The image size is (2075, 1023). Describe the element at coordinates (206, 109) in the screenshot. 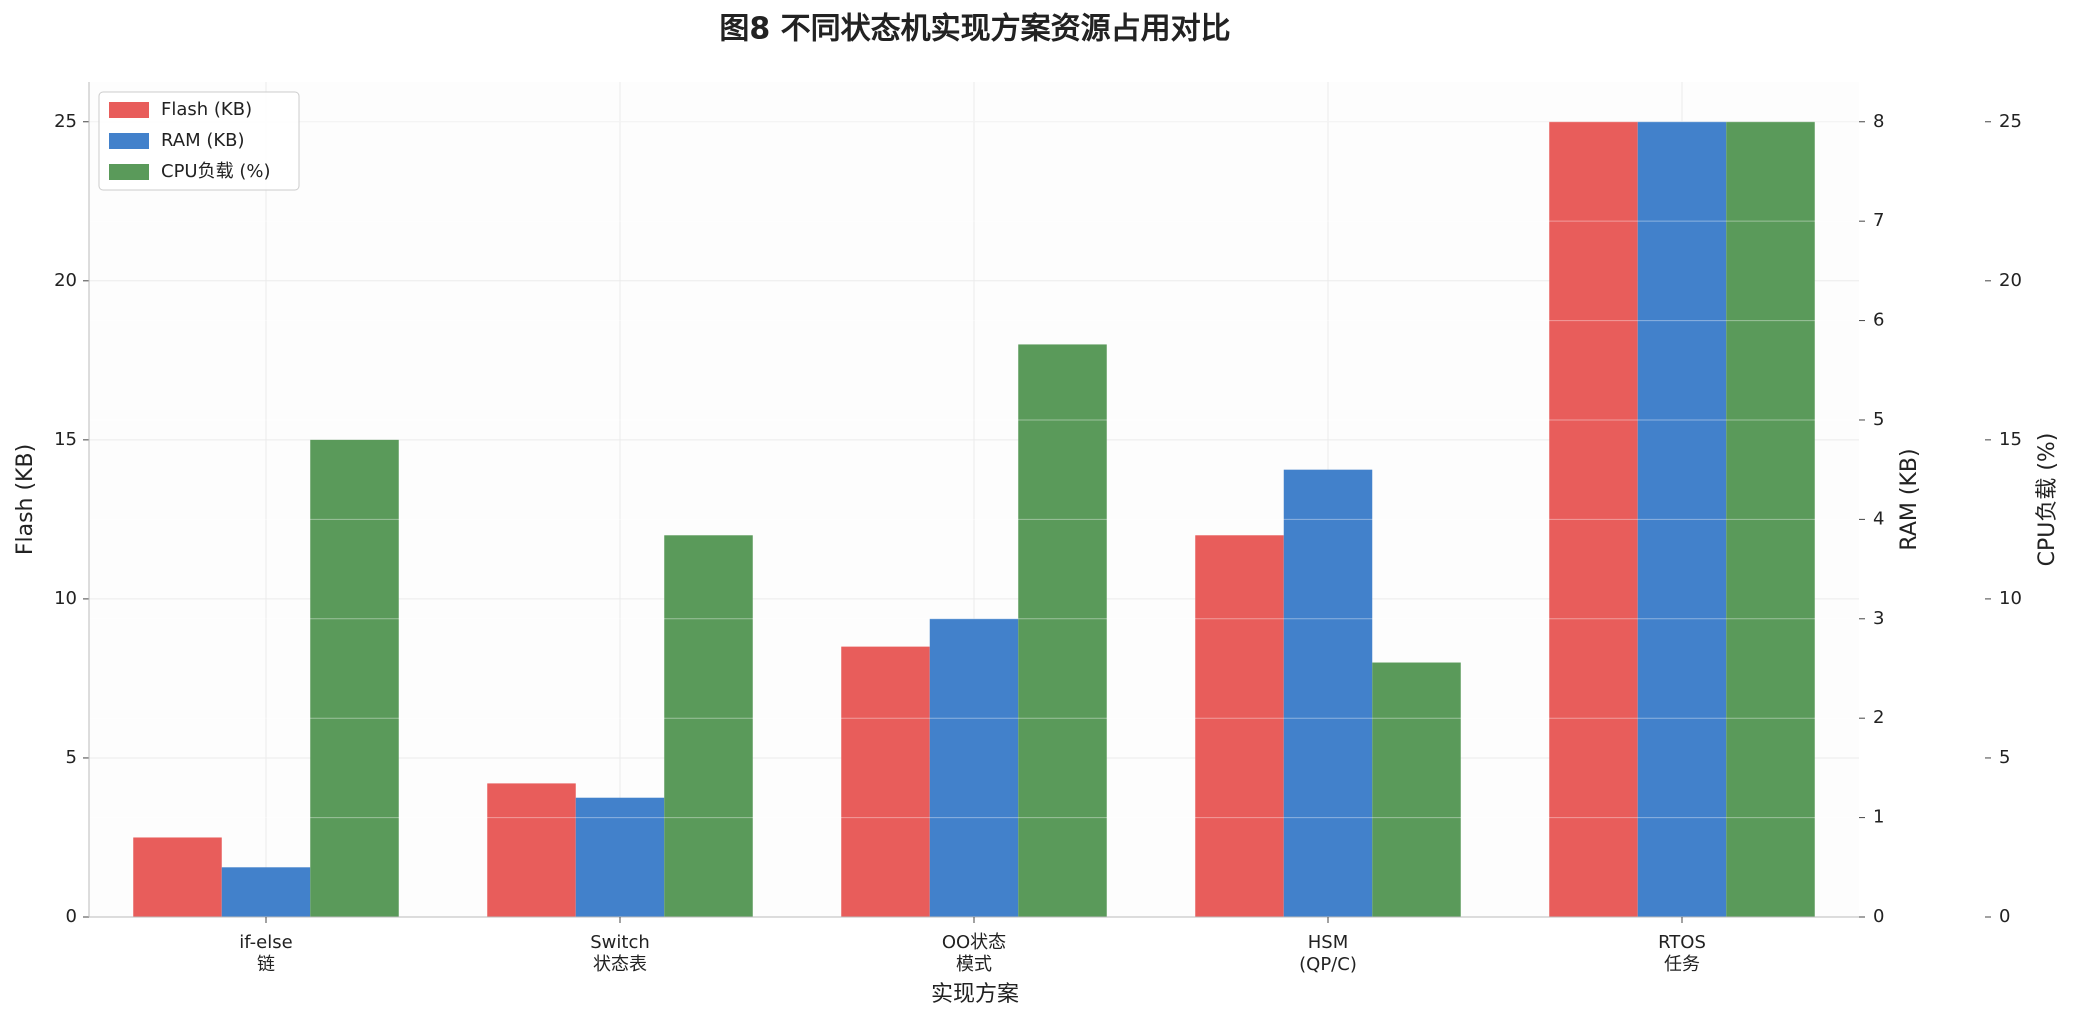

I see `legend-label: Flash (KB)` at that location.